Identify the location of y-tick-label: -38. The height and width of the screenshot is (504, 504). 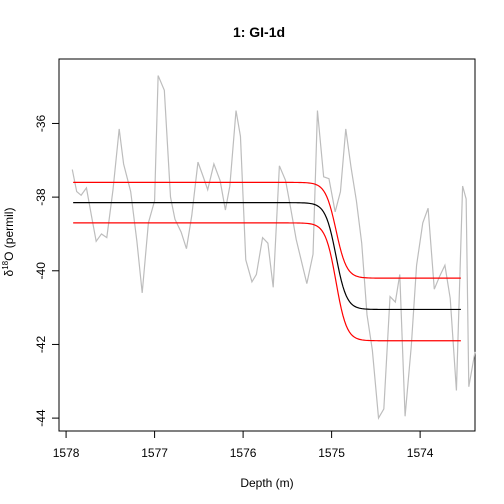
(41, 197).